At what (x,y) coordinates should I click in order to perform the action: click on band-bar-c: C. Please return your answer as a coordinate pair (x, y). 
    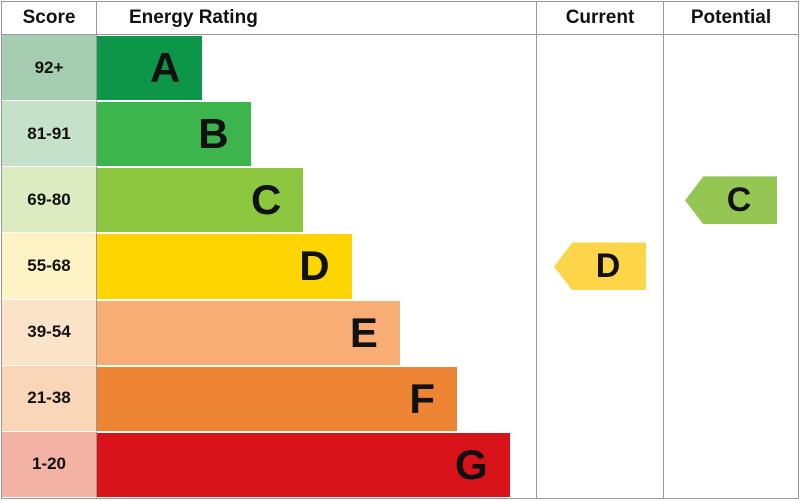
    Looking at the image, I should click on (200, 200).